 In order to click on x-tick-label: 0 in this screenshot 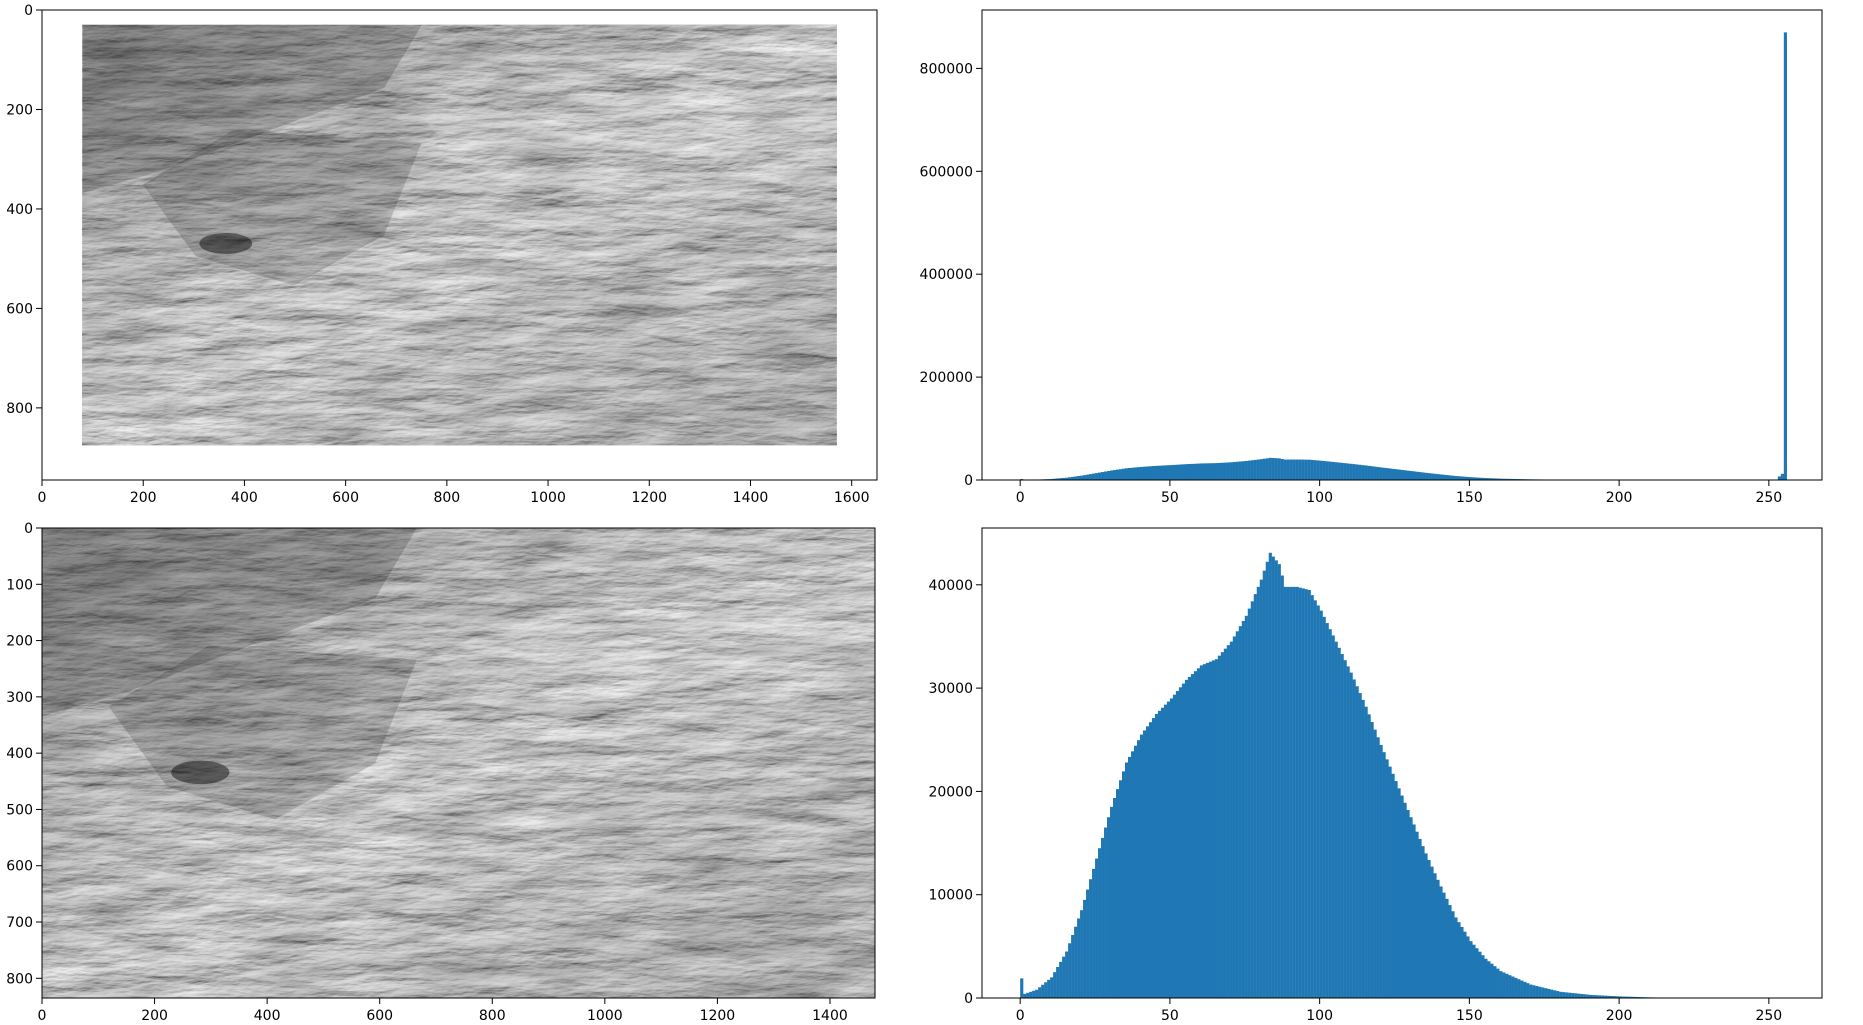, I will do `click(1020, 498)`.